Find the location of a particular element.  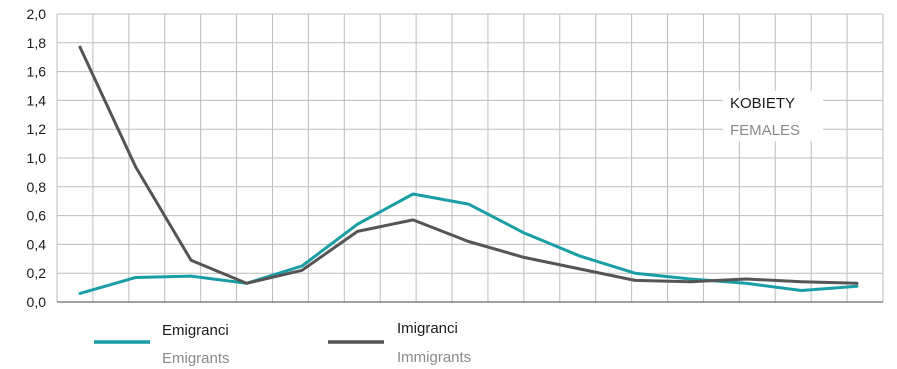

legend-label-immigrants: Immigrants is located at coordinates (434, 357).